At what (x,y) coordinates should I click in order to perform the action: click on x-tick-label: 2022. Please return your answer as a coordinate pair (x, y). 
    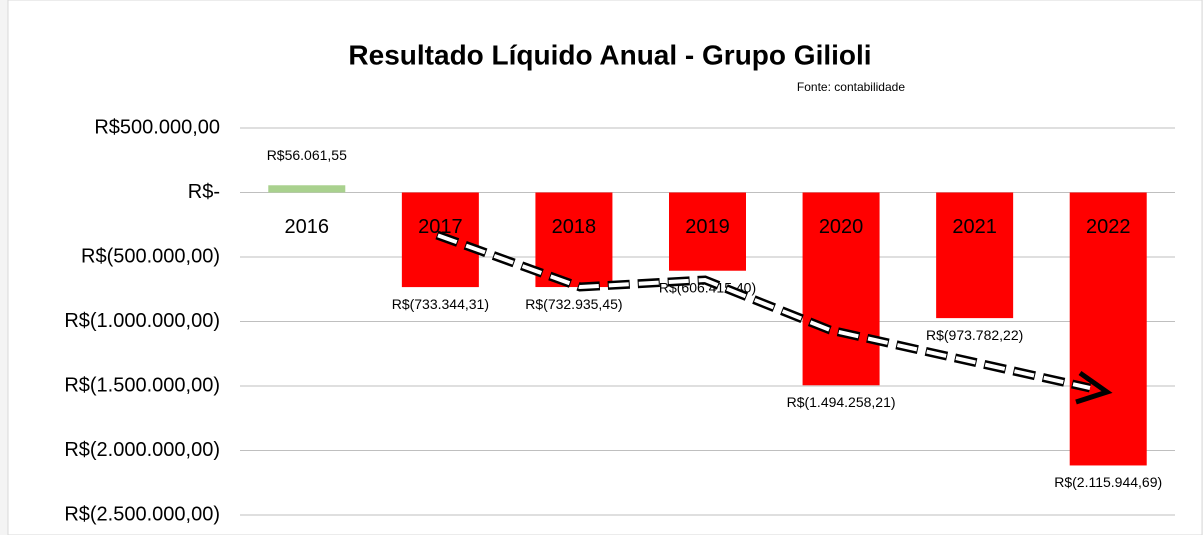
    Looking at the image, I should click on (1108, 227).